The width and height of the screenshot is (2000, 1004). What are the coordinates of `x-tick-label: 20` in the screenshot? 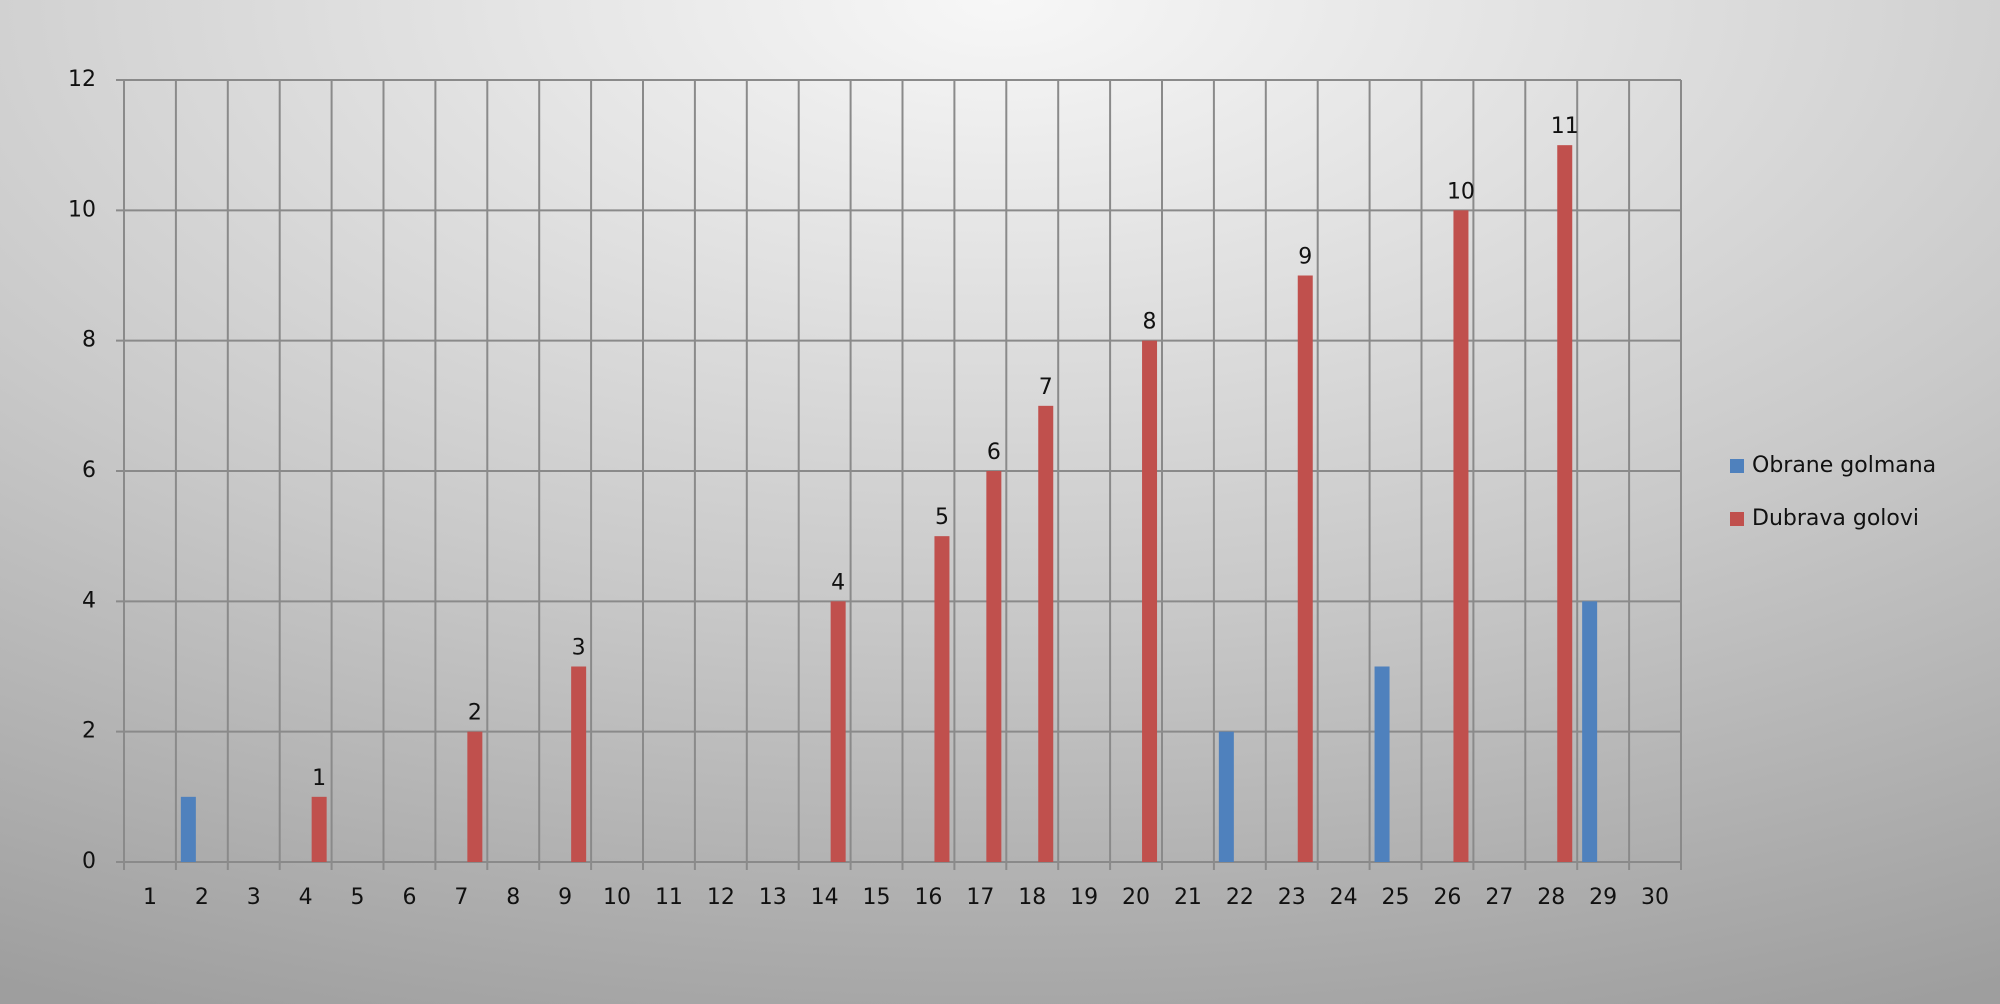 It's located at (1136, 897).